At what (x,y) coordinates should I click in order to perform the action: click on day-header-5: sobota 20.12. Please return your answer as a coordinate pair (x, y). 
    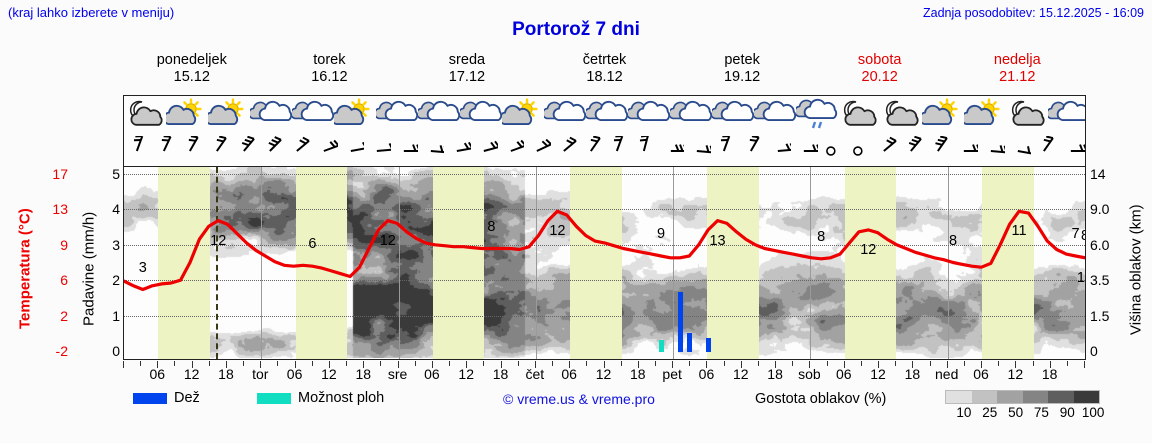
    Looking at the image, I should click on (880, 72).